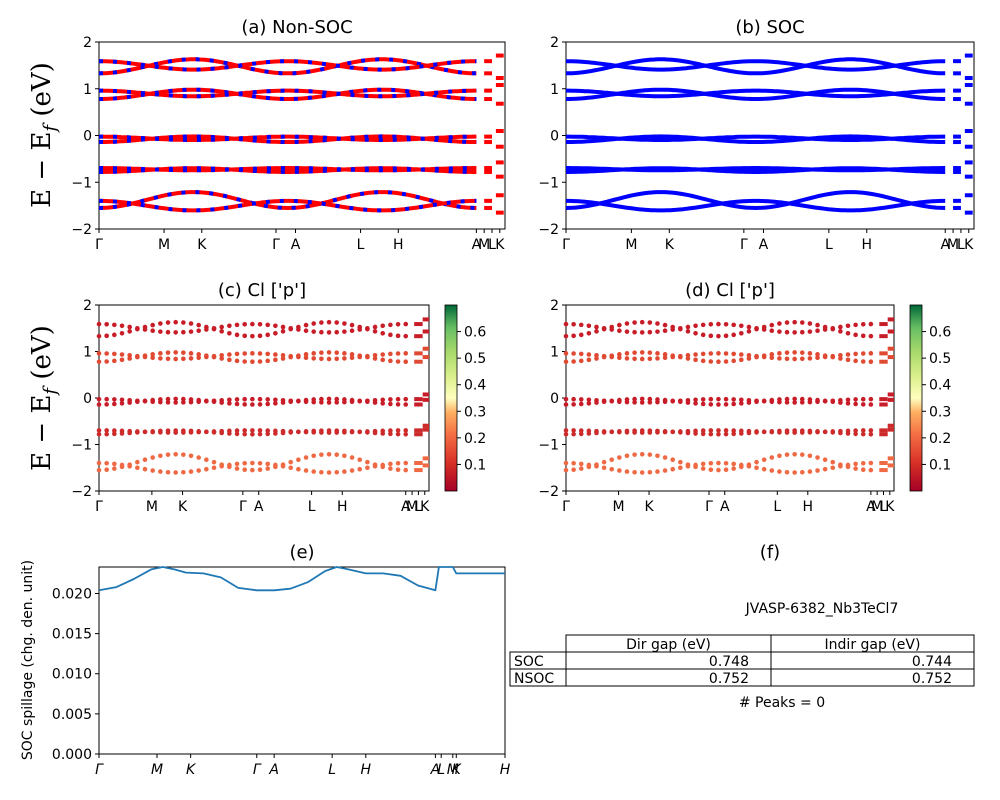 The height and width of the screenshot is (800, 1000). What do you see at coordinates (873, 645) in the screenshot?
I see `table-header: Indir gap (eV)` at bounding box center [873, 645].